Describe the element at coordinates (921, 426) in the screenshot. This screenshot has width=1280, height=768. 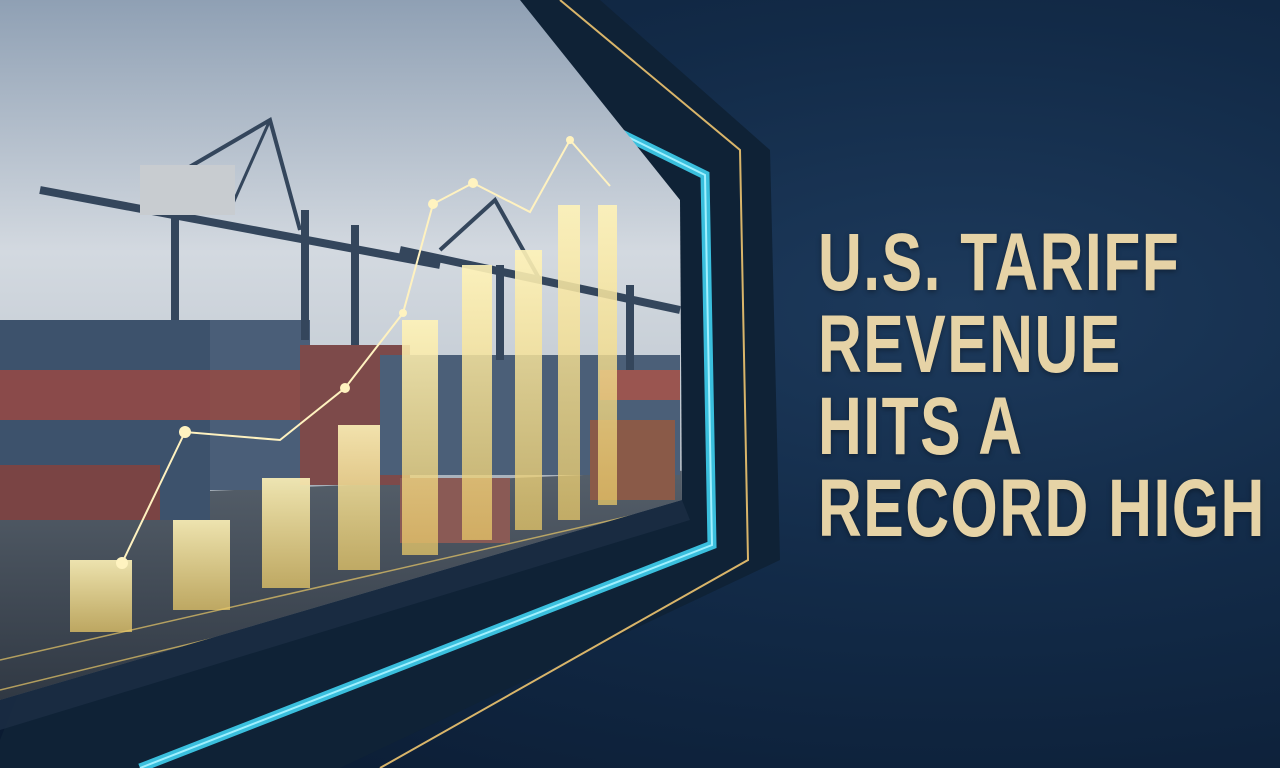
I see `headline-line: HITS A` at that location.